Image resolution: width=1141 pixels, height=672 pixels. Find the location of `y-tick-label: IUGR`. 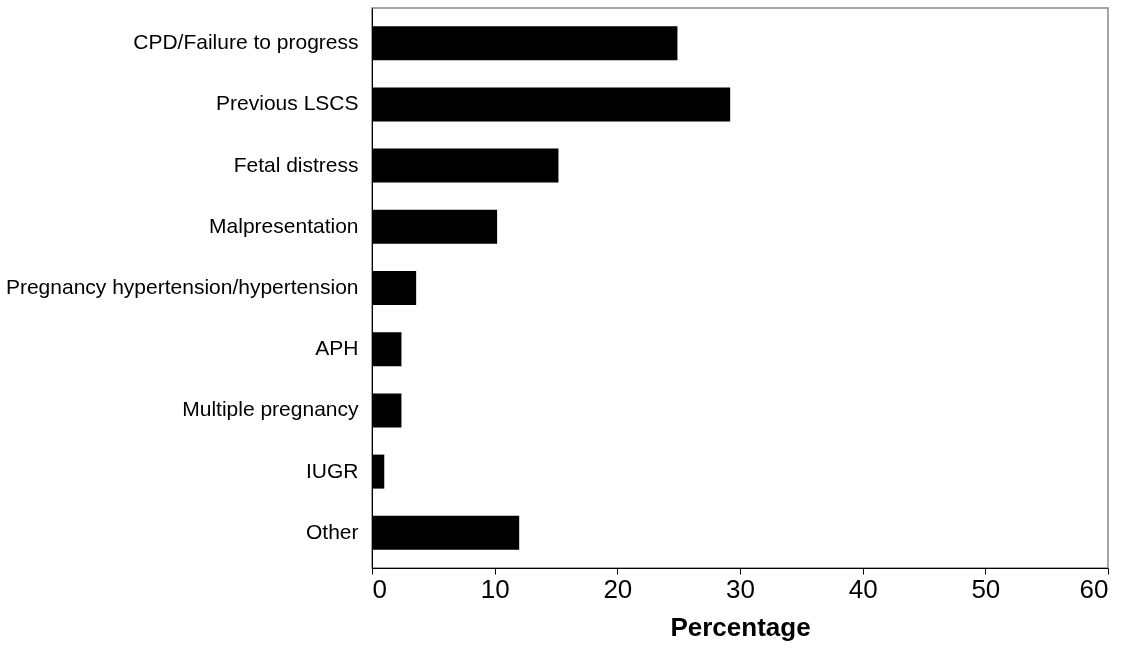

y-tick-label: IUGR is located at coordinates (332, 470).